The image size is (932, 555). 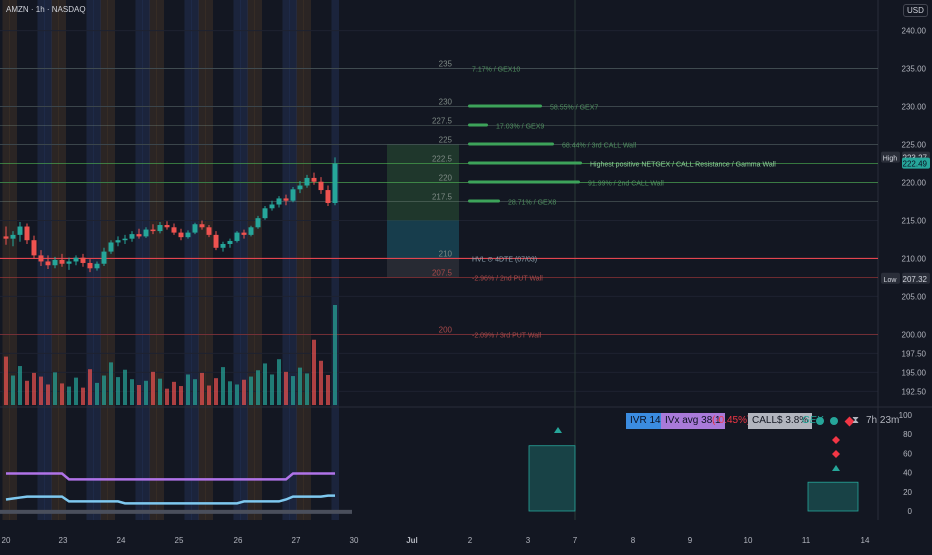 I want to click on timer-text: 7h 23m, so click(x=883, y=420).